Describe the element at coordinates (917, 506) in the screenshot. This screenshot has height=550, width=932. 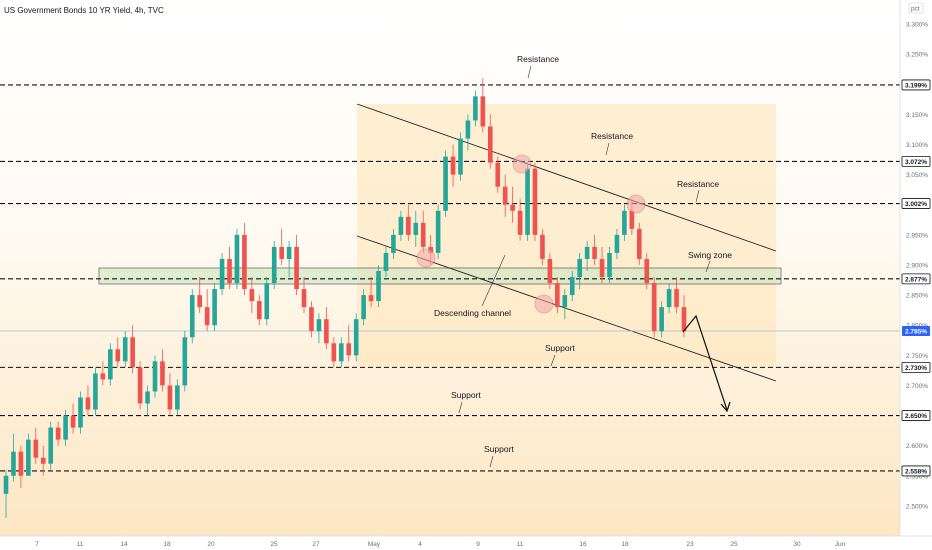
I see `price-tick-label: 2.500%` at that location.